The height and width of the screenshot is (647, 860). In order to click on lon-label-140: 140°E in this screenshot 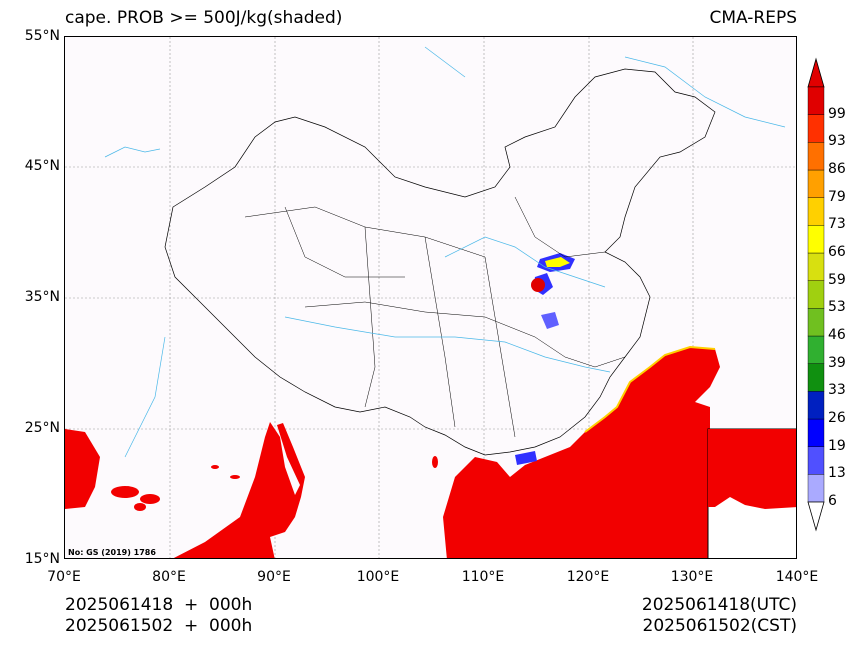, I will do `click(797, 577)`.